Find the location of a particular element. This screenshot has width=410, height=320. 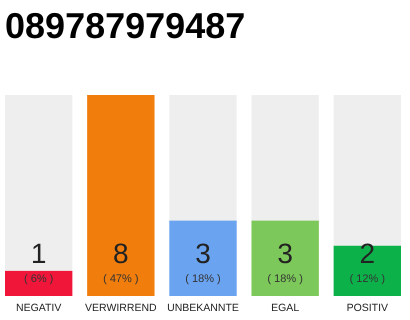

x-tick-label: VERWIRREND is located at coordinates (121, 308).